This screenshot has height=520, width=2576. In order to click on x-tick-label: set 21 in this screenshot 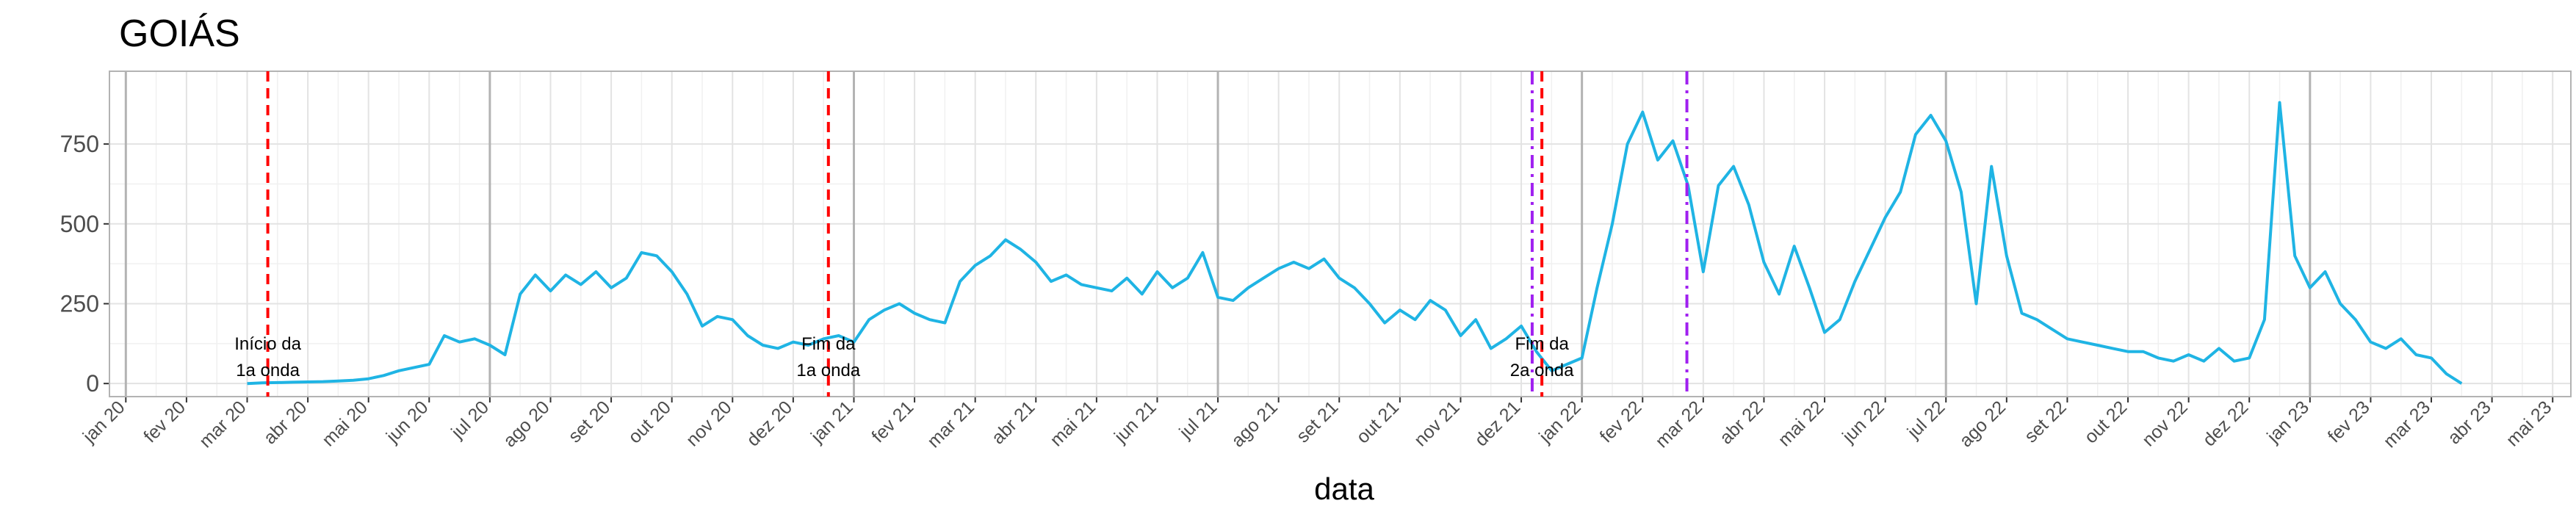, I will do `click(1318, 422)`.